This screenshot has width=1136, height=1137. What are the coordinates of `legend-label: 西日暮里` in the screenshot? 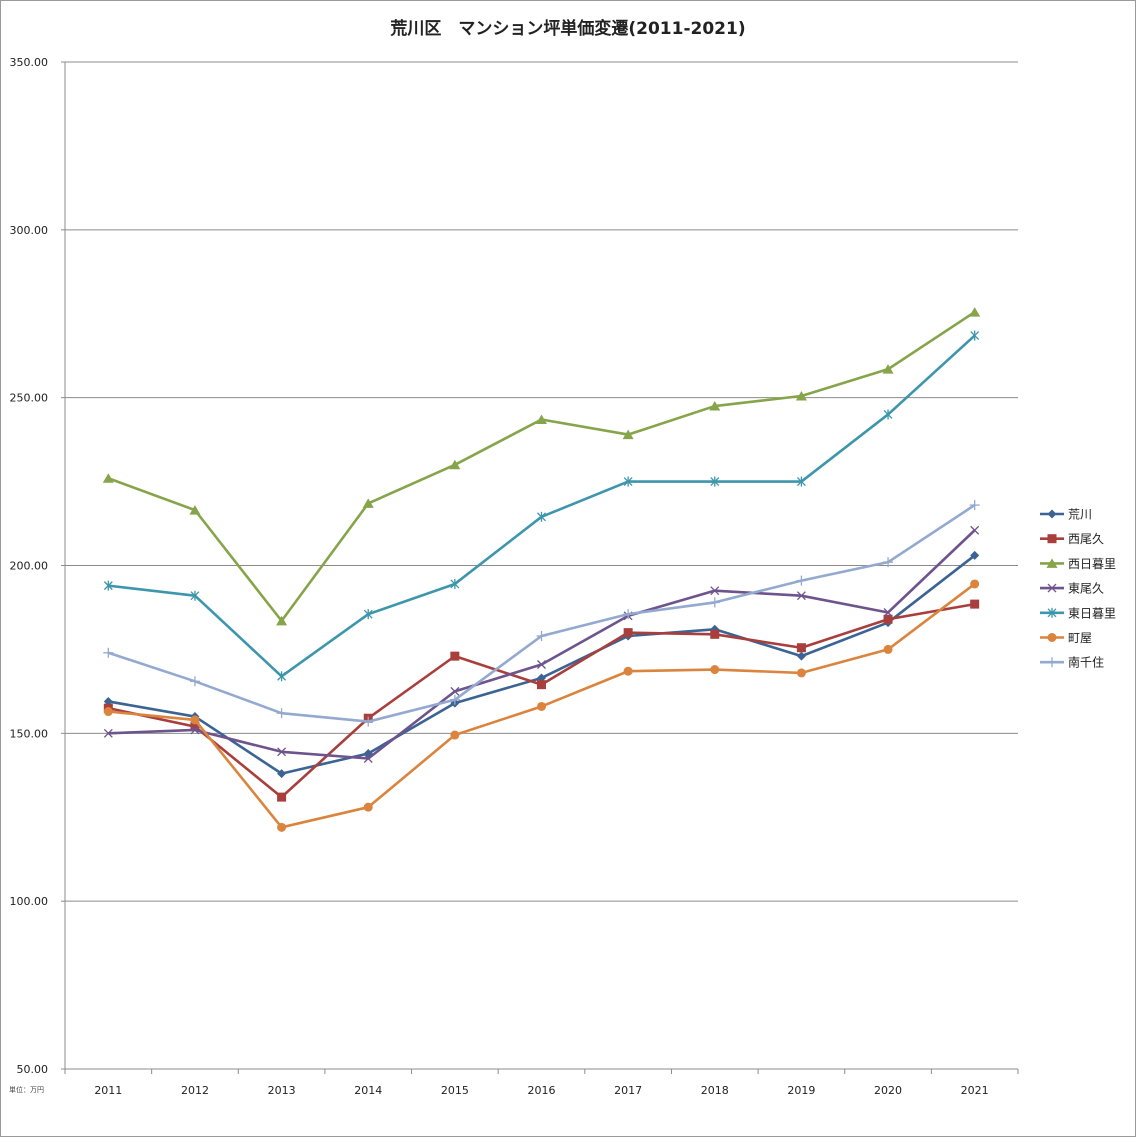 It's located at (1092, 564).